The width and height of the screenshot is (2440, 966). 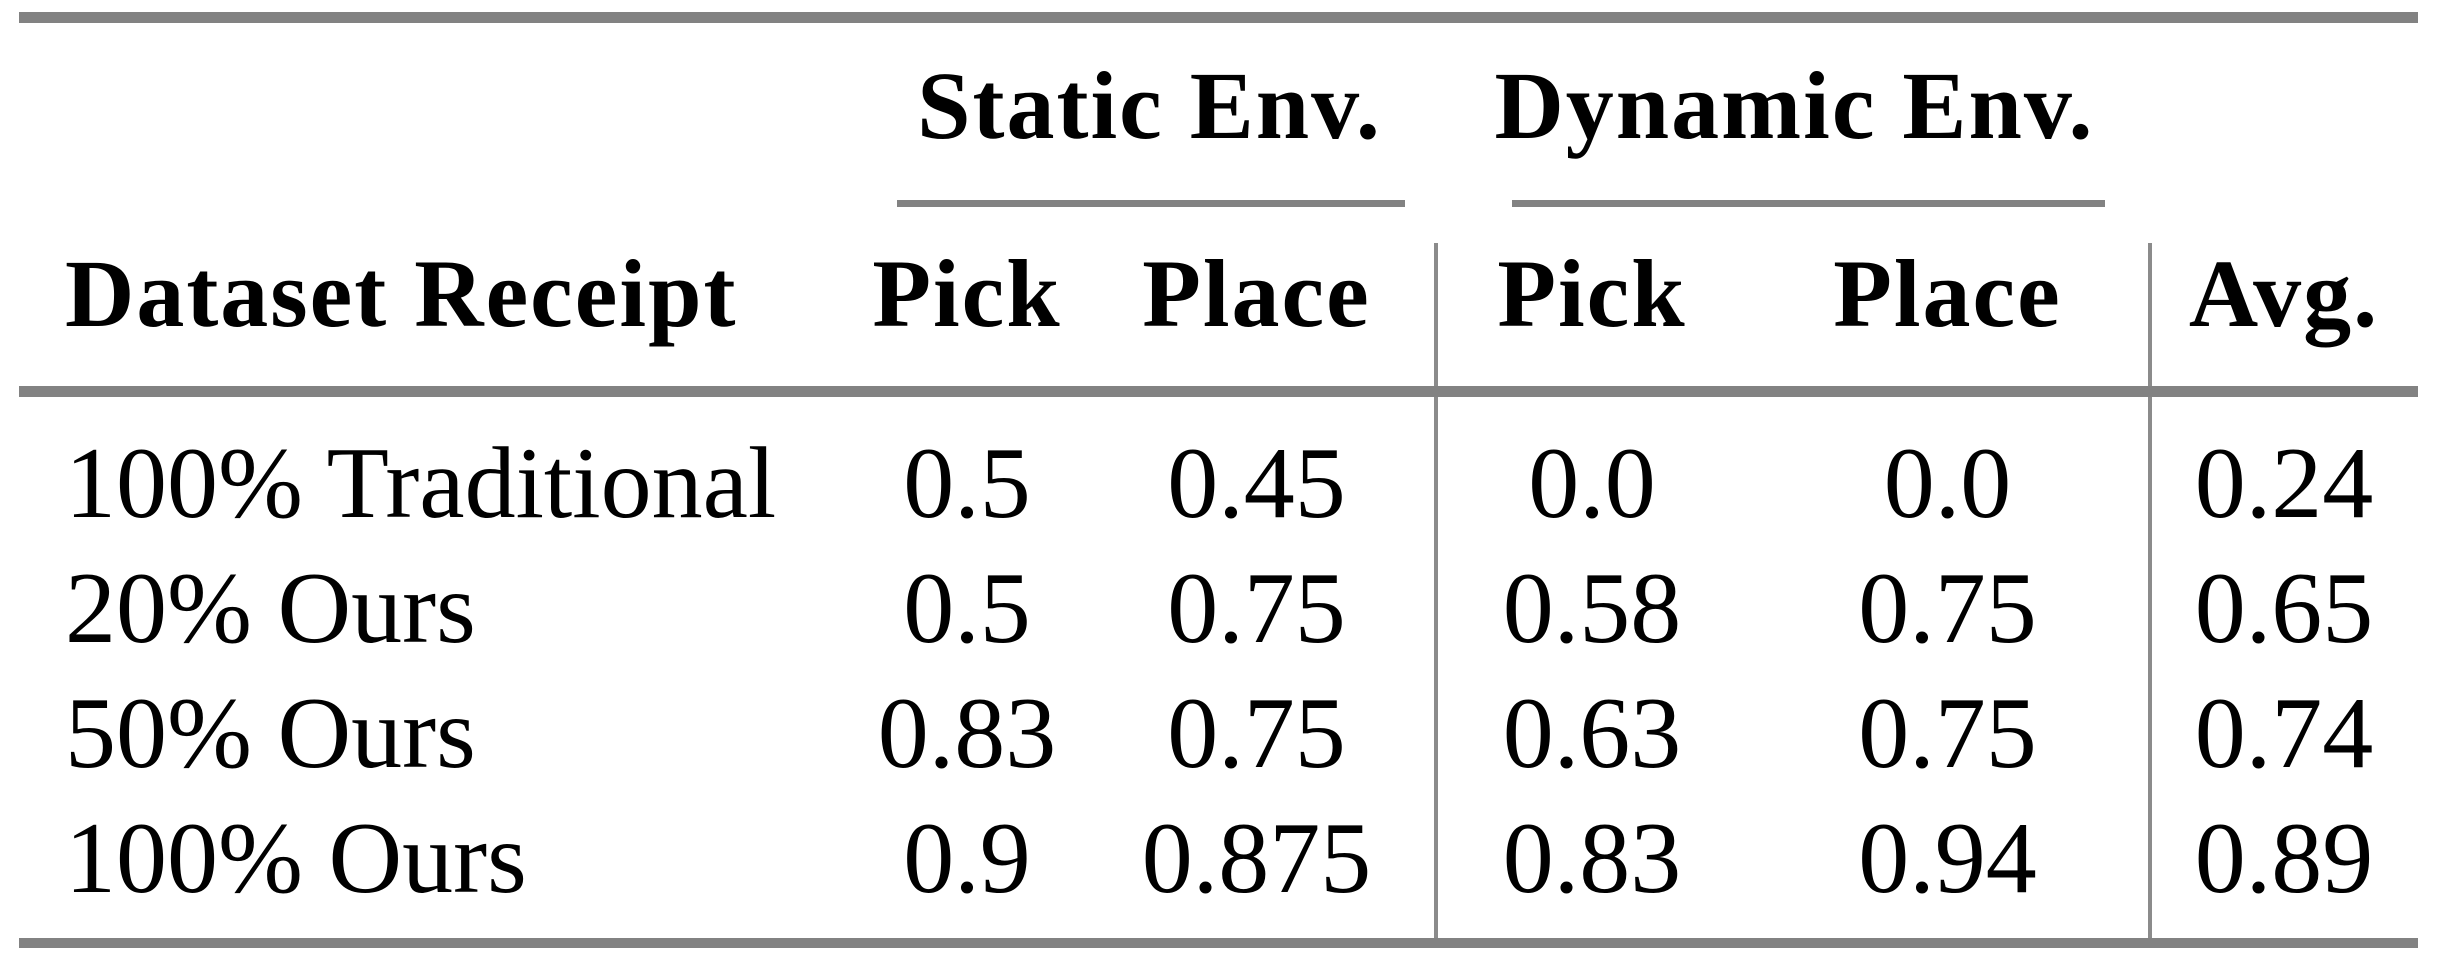 What do you see at coordinates (2284, 483) in the screenshot?
I see `cell-avg: 0.24` at bounding box center [2284, 483].